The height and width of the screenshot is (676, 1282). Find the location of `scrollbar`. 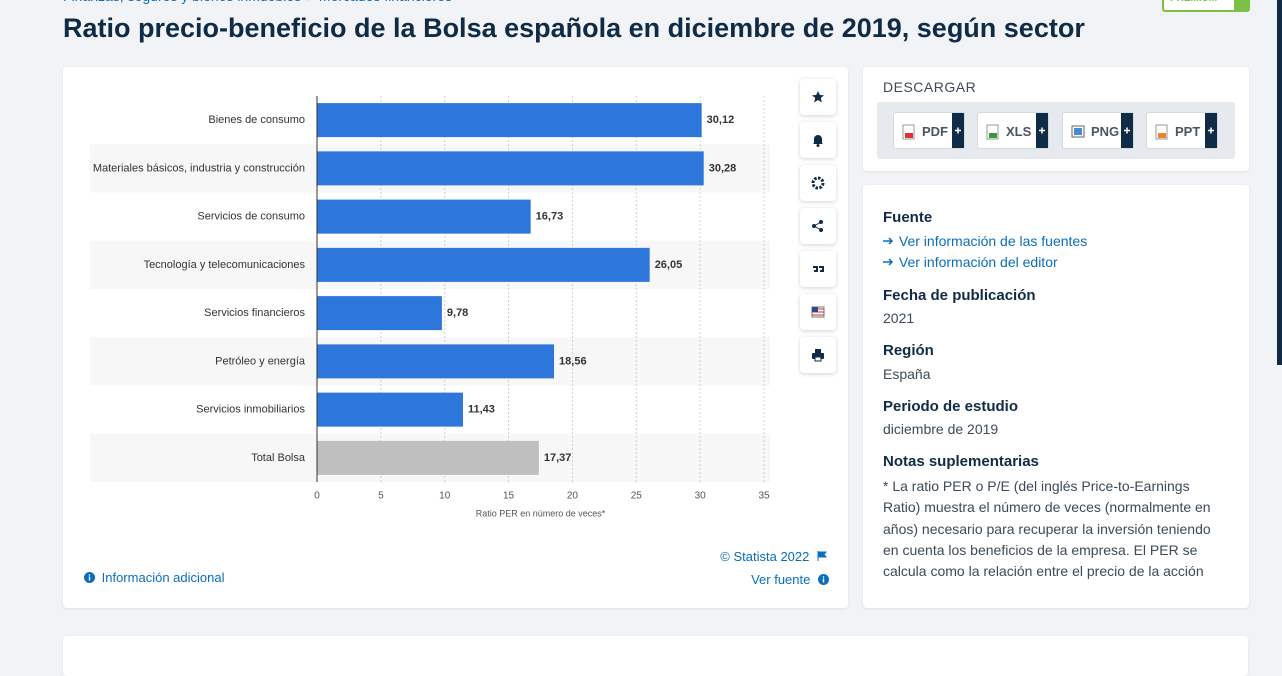

scrollbar is located at coordinates (1279, 182).